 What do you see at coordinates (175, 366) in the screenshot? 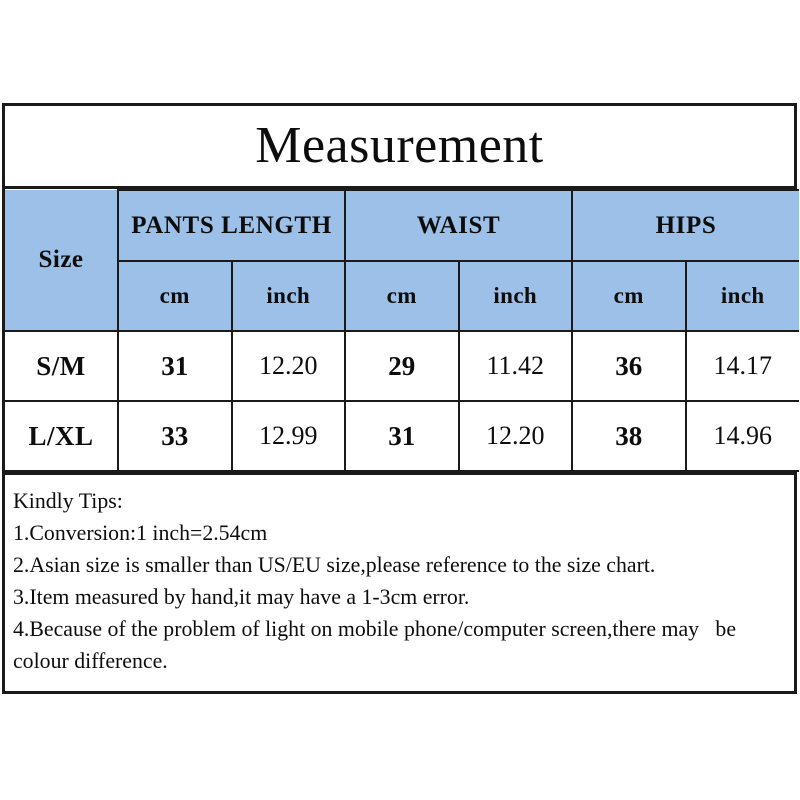
I see `cell-sm-pants-length-cm: 31` at bounding box center [175, 366].